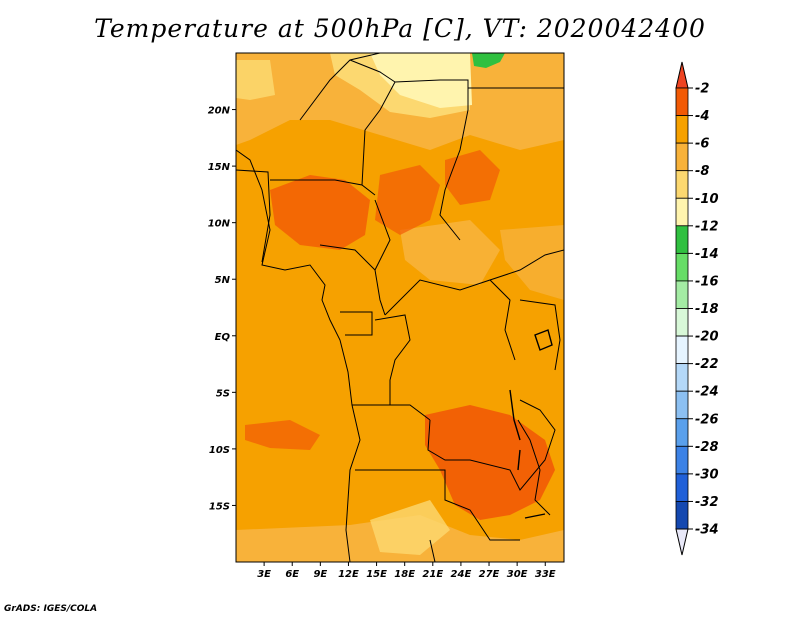 This screenshot has width=800, height=618. What do you see at coordinates (223, 337) in the screenshot?
I see `lat-tick-label: EQ` at bounding box center [223, 337].